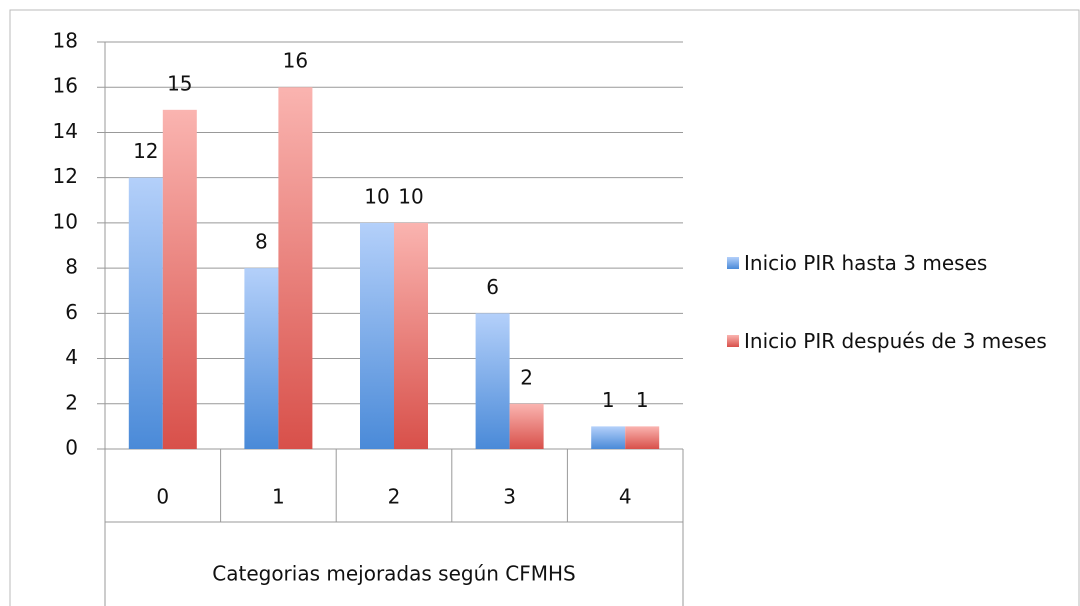 Image resolution: width=1080 pixels, height=606 pixels. I want to click on data-label: 12, so click(145, 151).